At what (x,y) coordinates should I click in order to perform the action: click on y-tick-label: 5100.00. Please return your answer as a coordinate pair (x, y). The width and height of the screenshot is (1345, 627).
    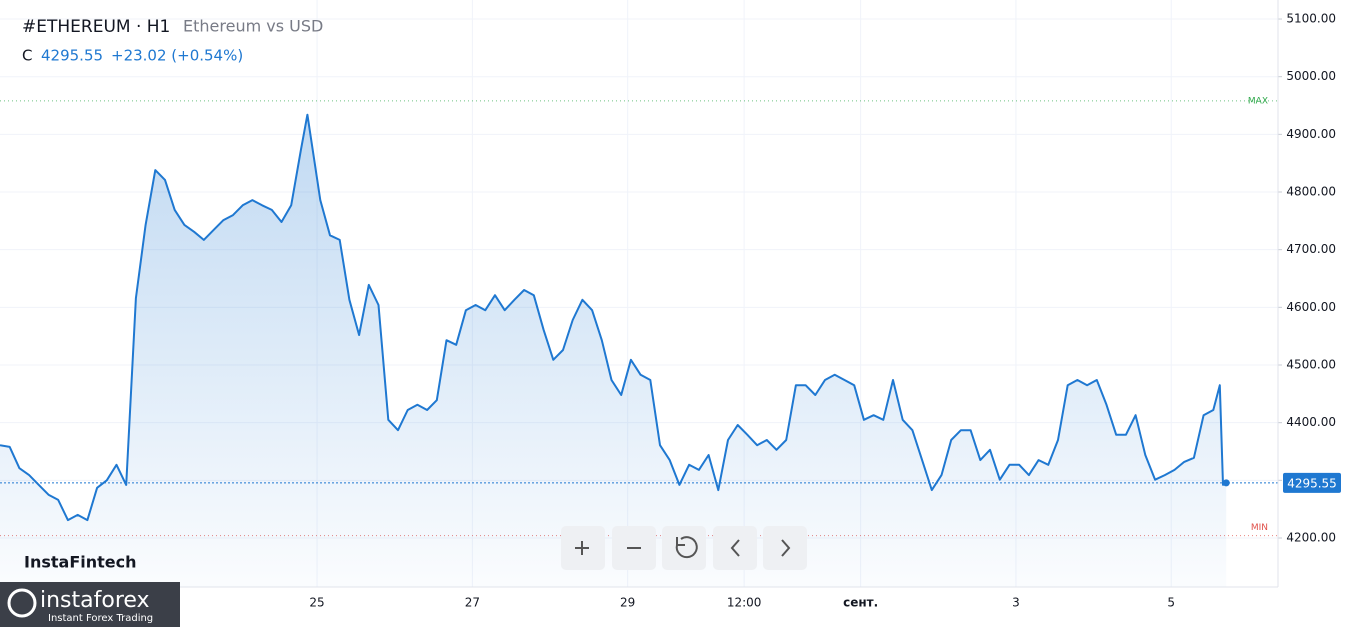
    Looking at the image, I should click on (1311, 19).